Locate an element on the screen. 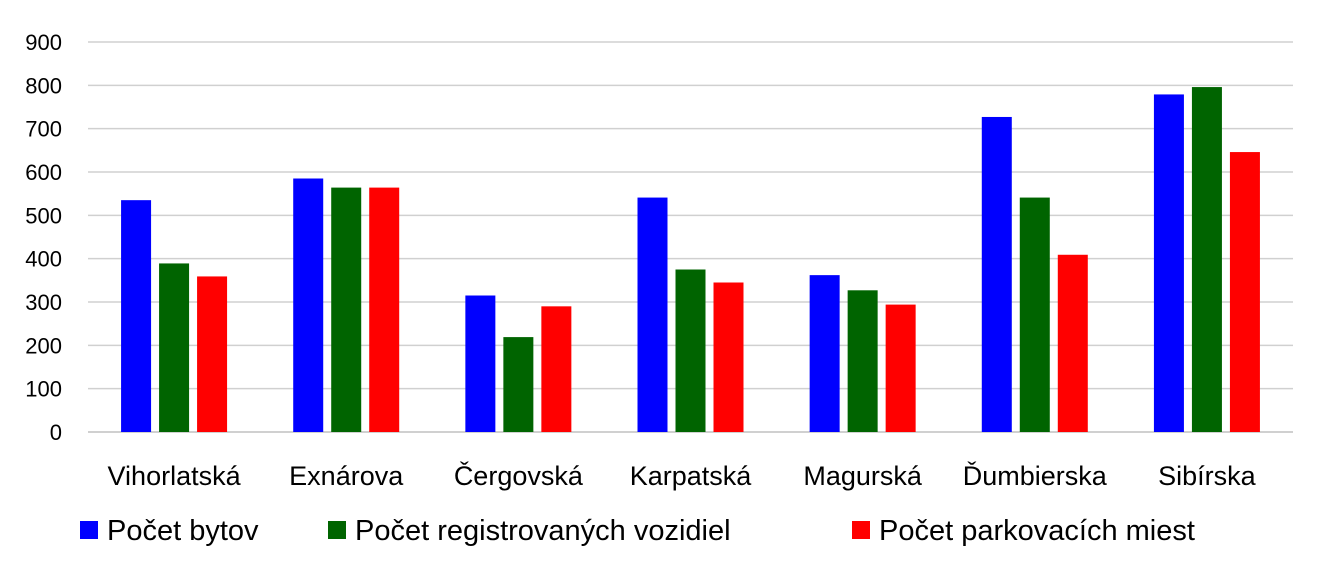  y-tick-label: 900 is located at coordinates (43, 42).